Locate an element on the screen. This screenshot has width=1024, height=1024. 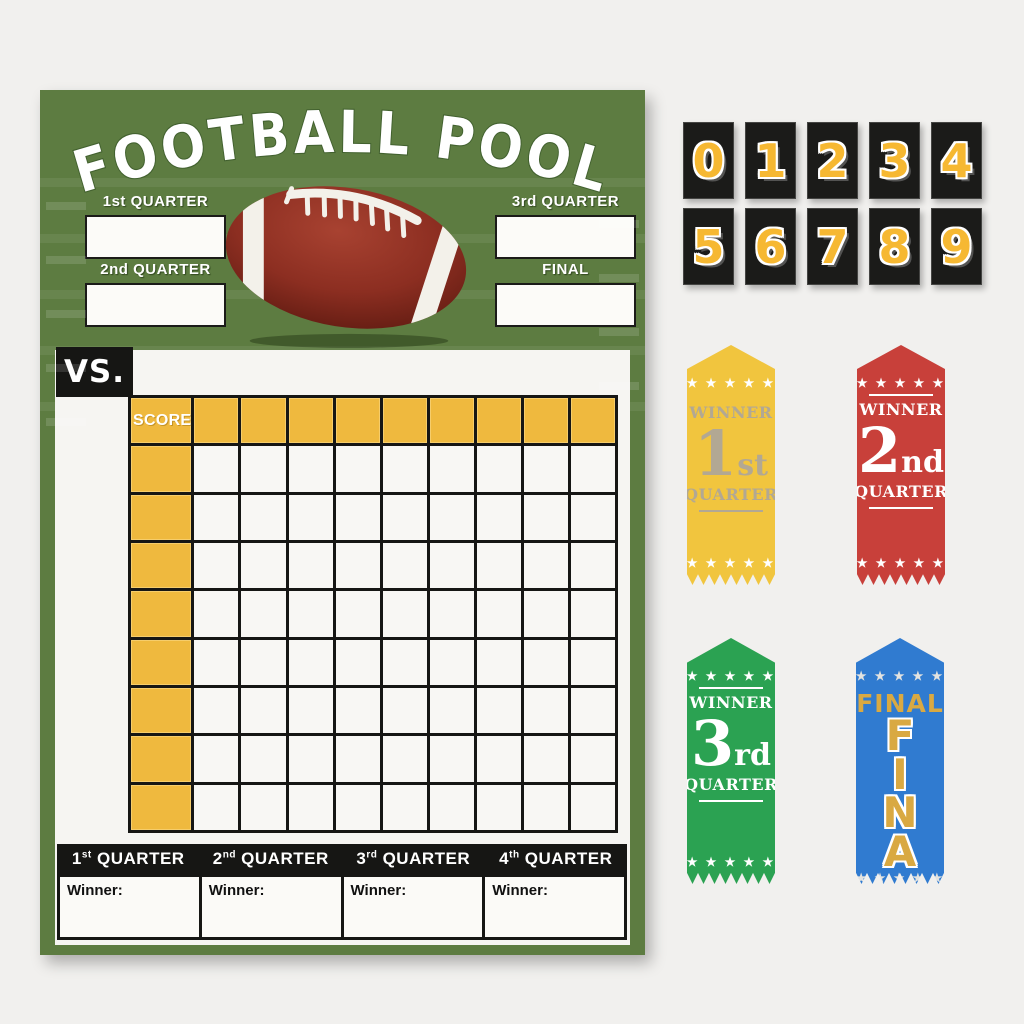
winner-cell-3rd: Winner: is located at coordinates (413, 907).